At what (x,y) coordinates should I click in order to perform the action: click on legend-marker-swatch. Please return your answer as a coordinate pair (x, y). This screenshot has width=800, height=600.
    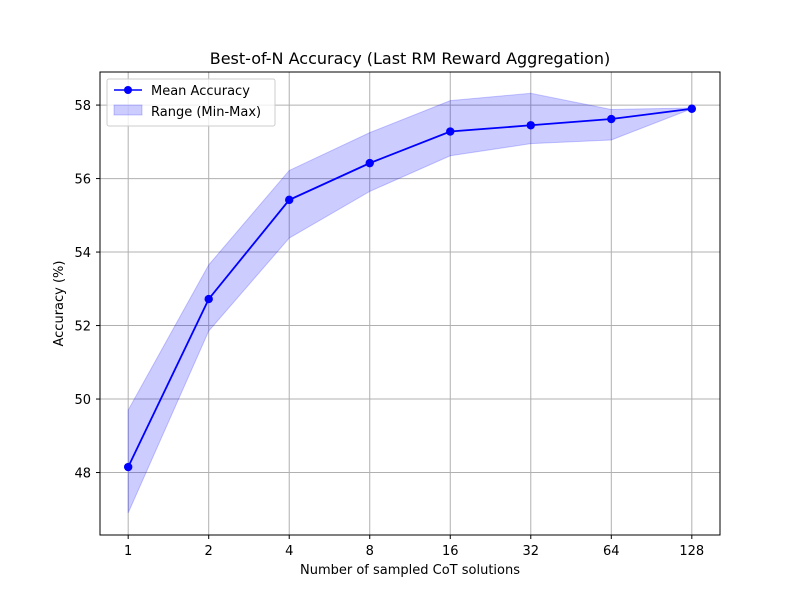
    Looking at the image, I should click on (128, 90).